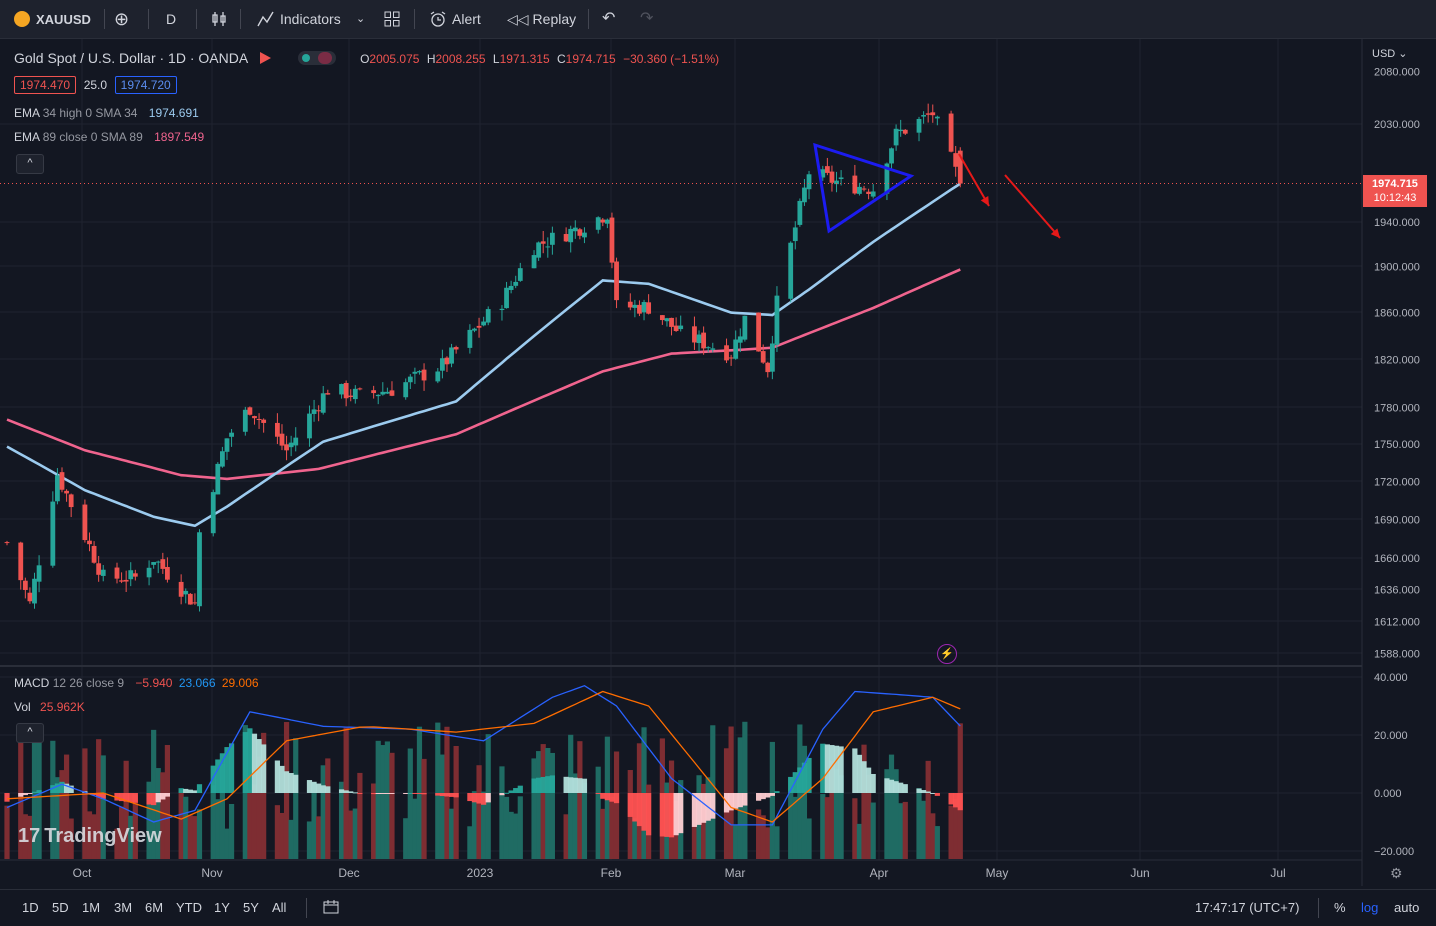  What do you see at coordinates (219, 19) in the screenshot?
I see `candles-style-icon` at bounding box center [219, 19].